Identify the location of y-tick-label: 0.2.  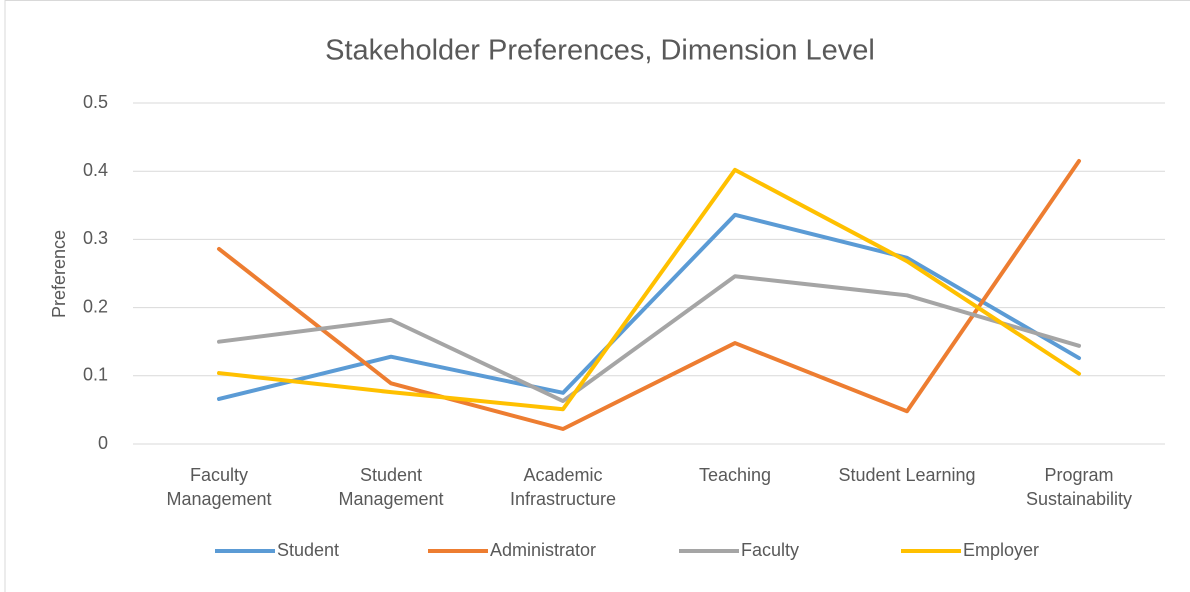
(95, 306).